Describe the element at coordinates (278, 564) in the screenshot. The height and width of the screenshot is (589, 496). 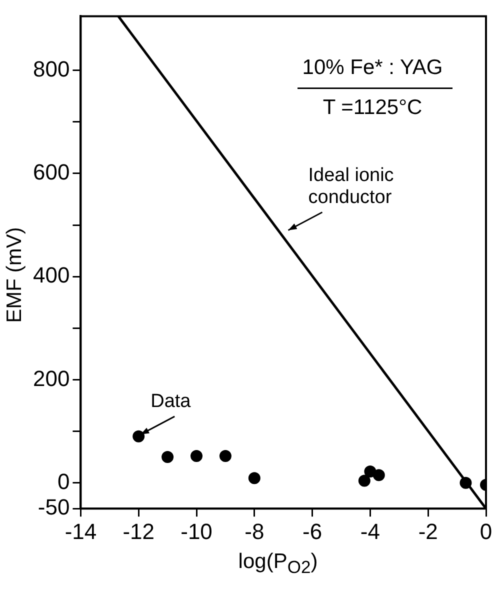
I see `x-axis-title: log(P$_{O2}$)` at that location.